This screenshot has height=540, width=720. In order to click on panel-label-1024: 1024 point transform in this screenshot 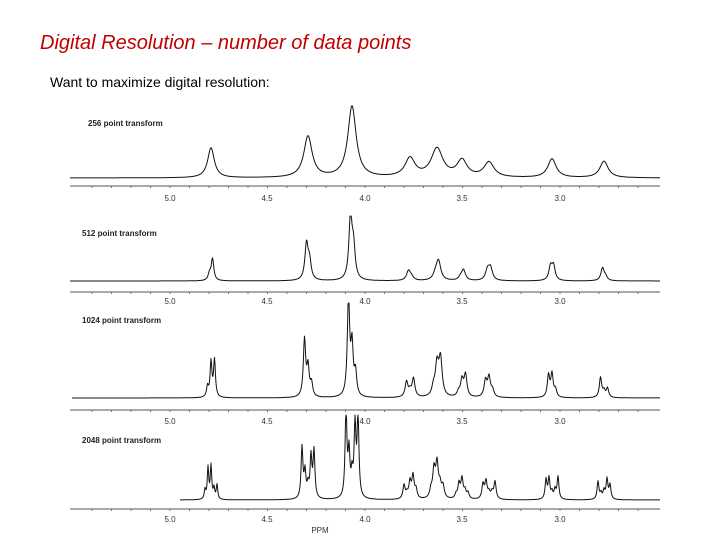, I will do `click(121, 320)`.